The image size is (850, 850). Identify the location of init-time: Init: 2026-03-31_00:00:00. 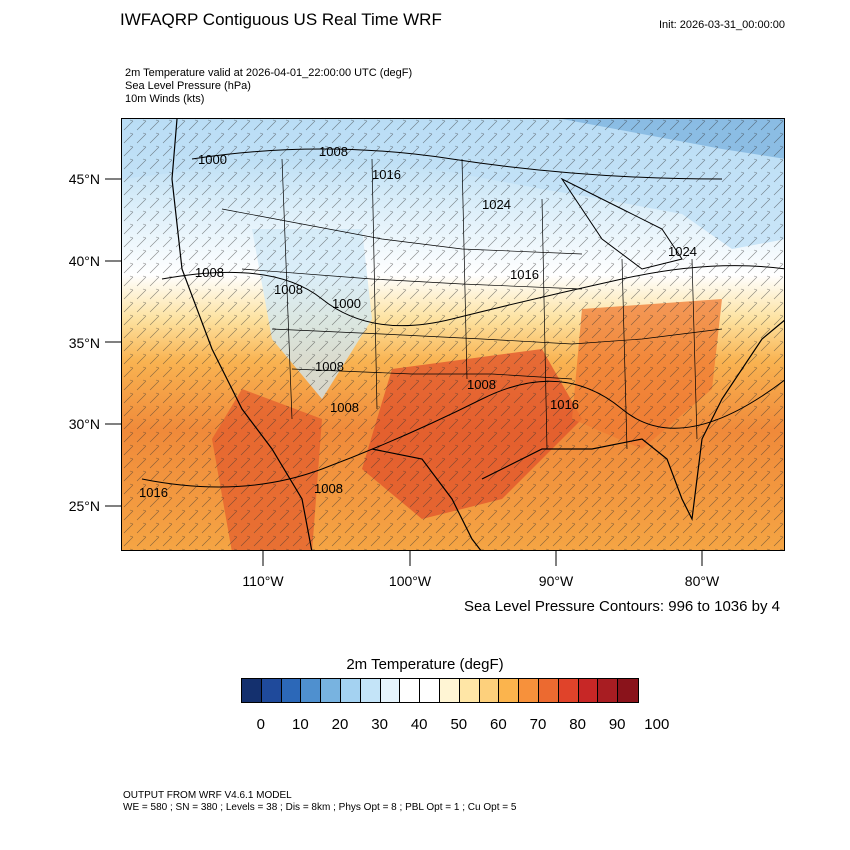
(722, 25).